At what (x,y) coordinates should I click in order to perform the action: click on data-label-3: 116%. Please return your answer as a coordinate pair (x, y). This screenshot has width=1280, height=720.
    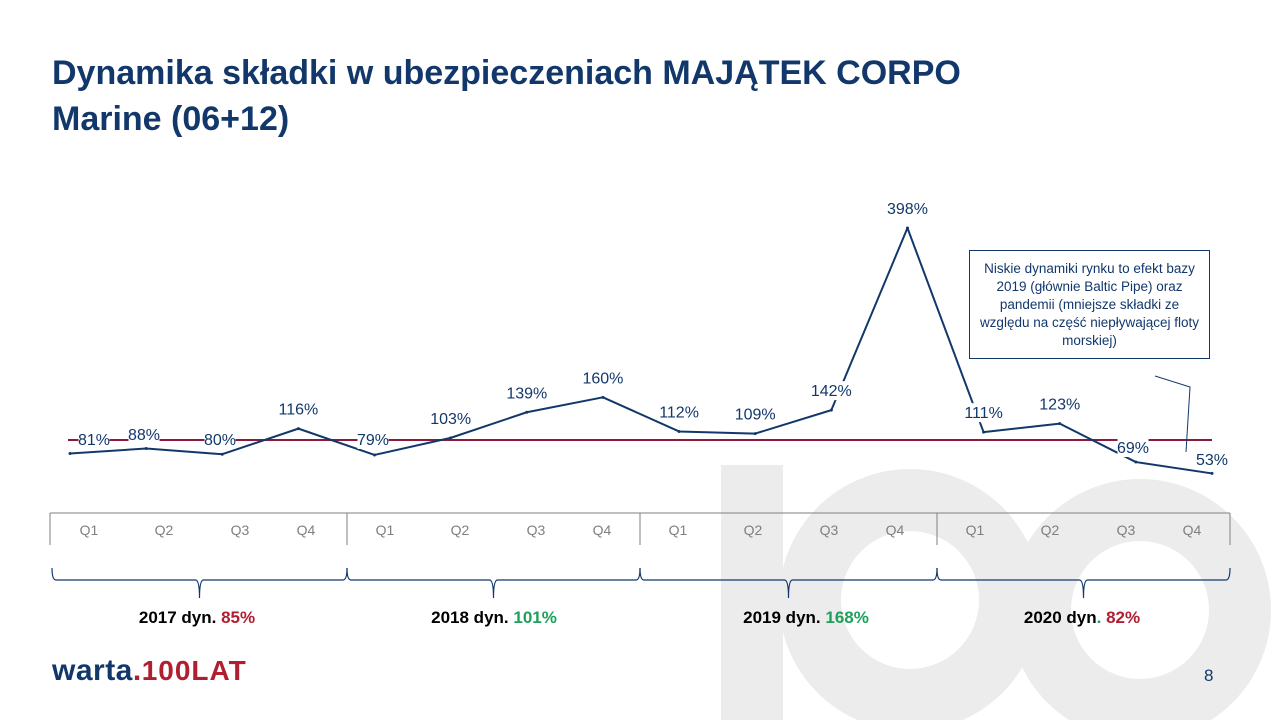
    Looking at the image, I should click on (299, 410).